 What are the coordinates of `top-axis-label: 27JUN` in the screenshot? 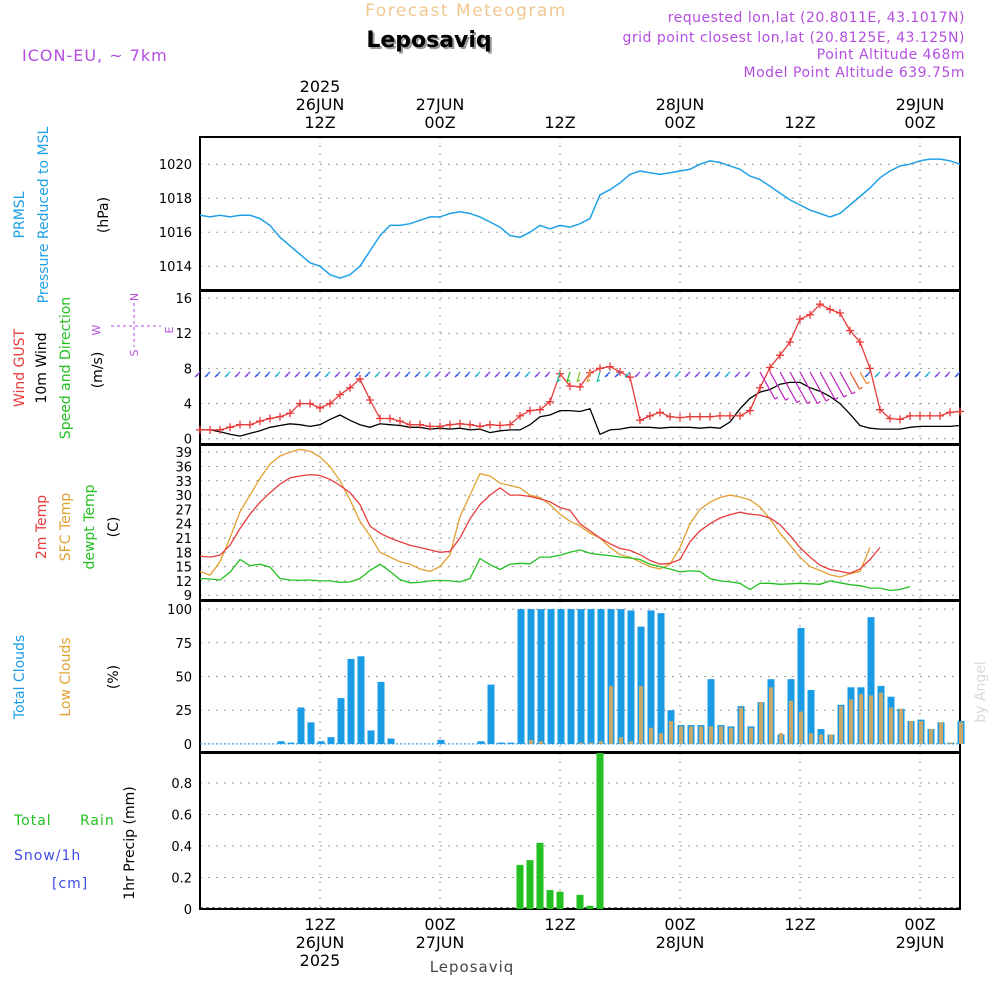 It's located at (440, 104).